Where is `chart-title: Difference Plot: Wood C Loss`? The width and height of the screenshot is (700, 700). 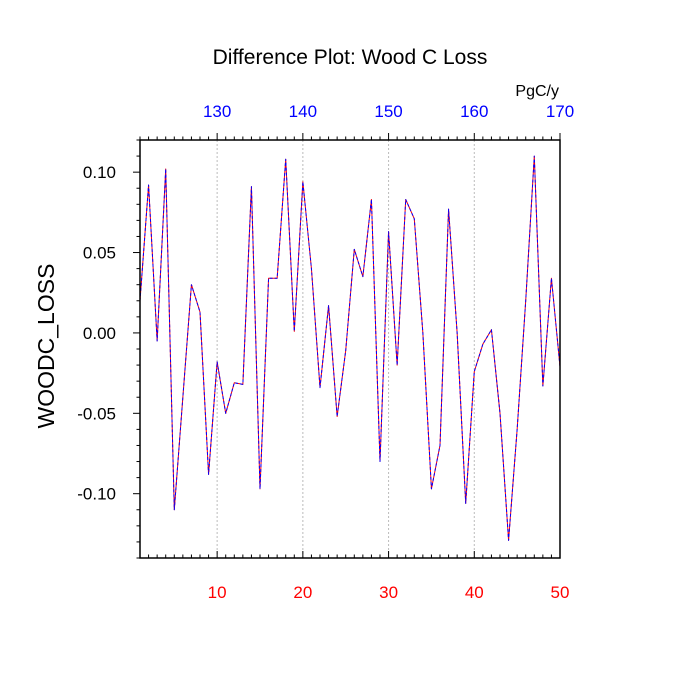
chart-title: Difference Plot: Wood C Loss is located at coordinates (350, 57).